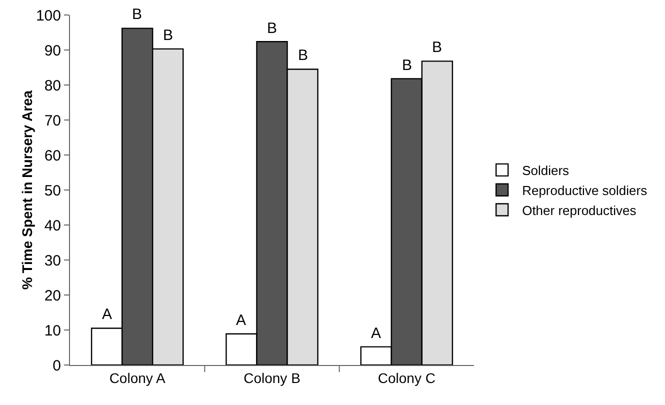  What do you see at coordinates (52, 51) in the screenshot?
I see `y-tick-label: 90` at bounding box center [52, 51].